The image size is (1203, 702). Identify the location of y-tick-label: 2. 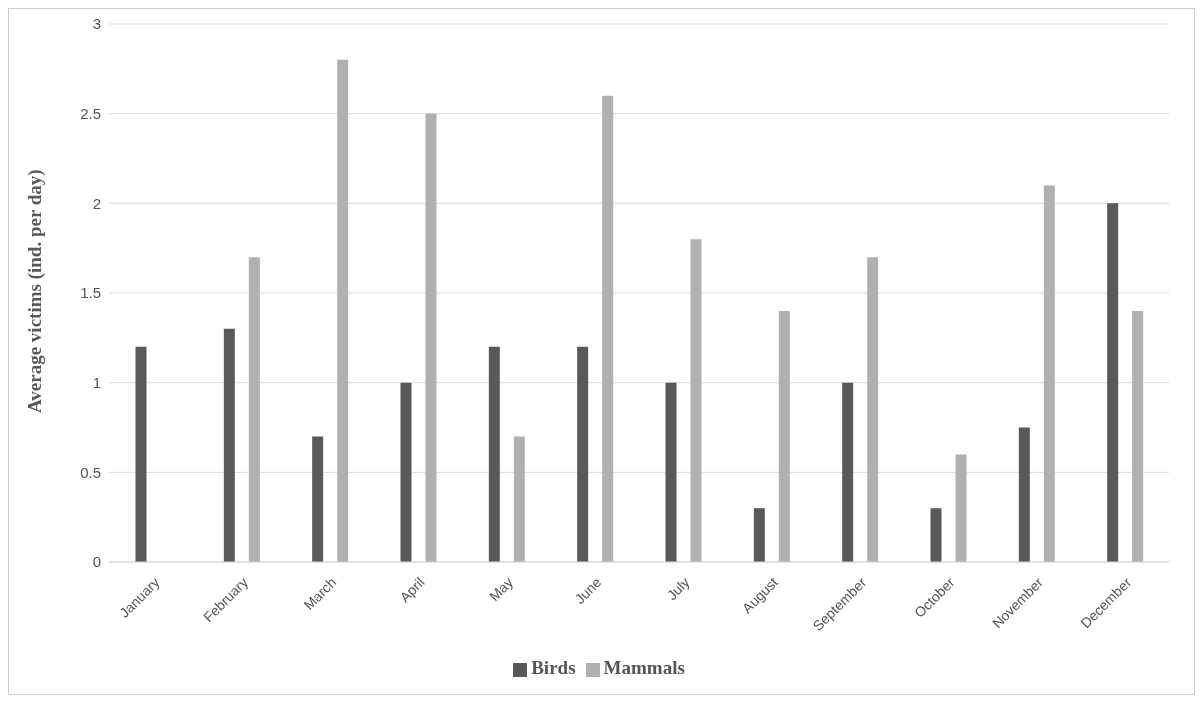
(96, 203).